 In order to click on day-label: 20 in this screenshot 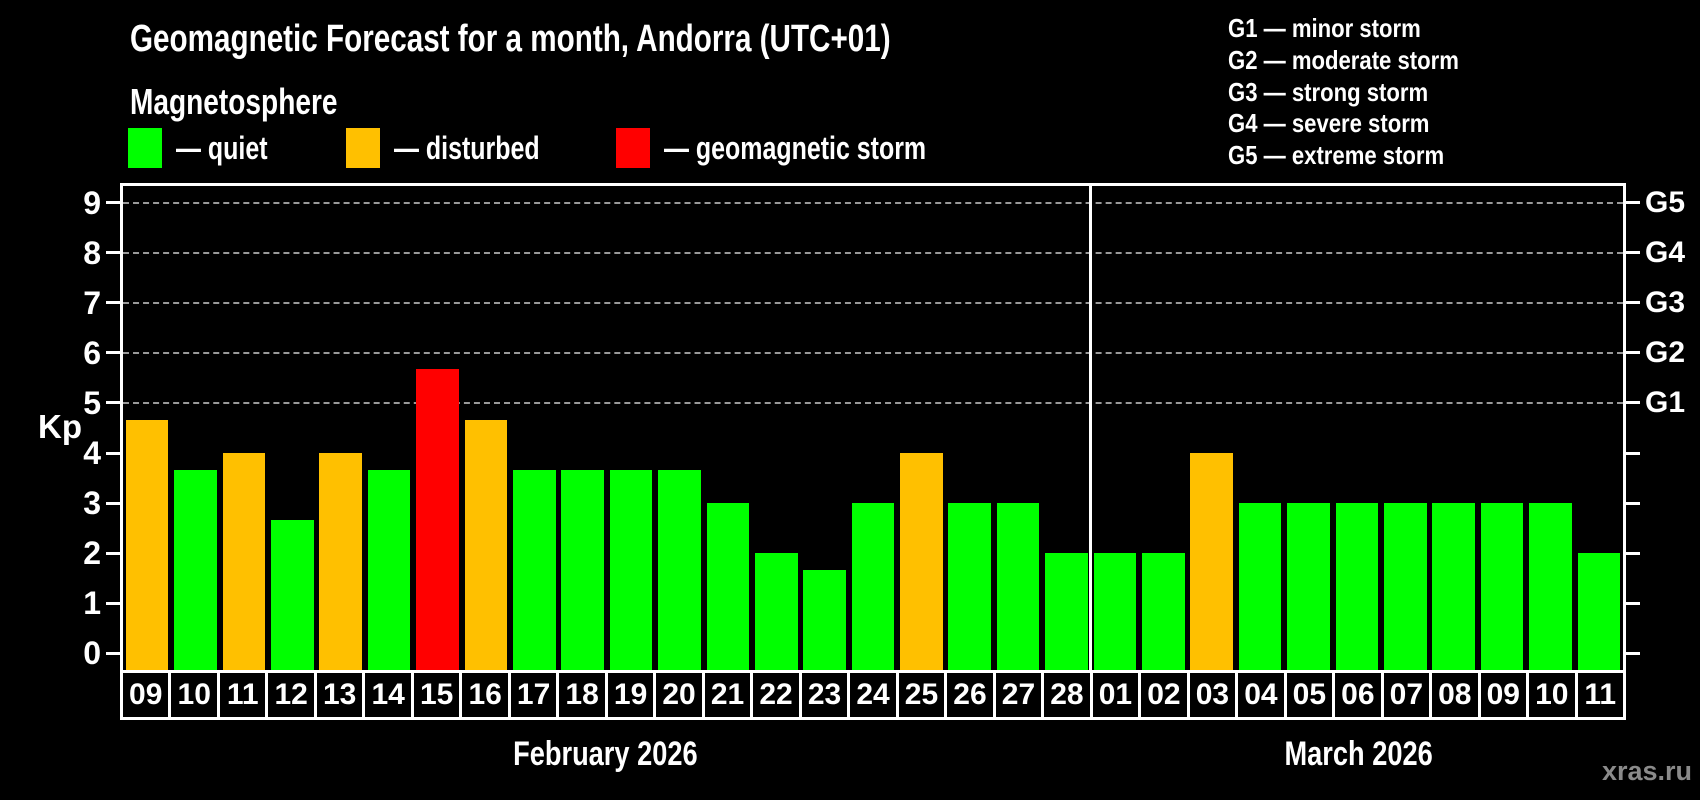, I will do `click(677, 695)`.